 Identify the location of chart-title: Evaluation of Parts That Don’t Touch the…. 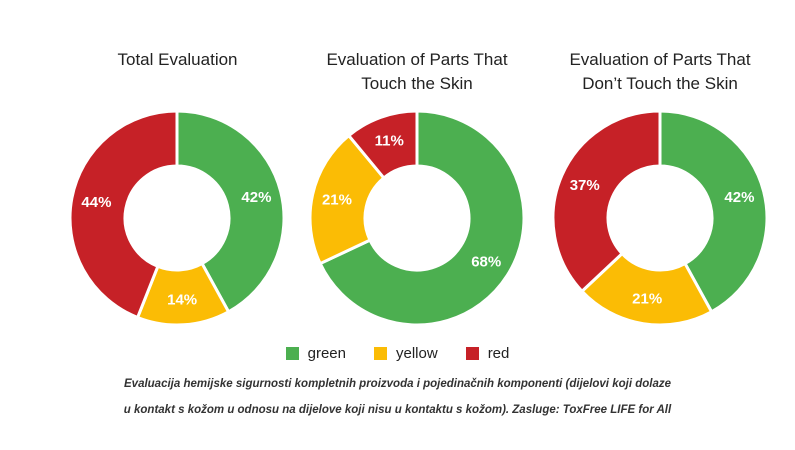
(660, 71).